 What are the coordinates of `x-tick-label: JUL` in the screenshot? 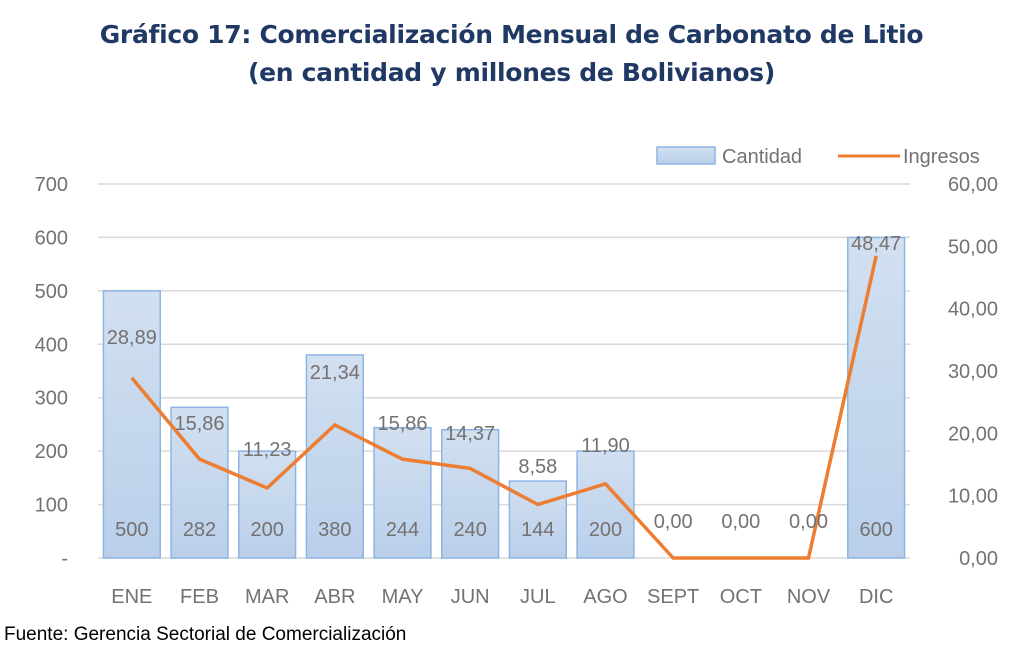 It's located at (538, 597).